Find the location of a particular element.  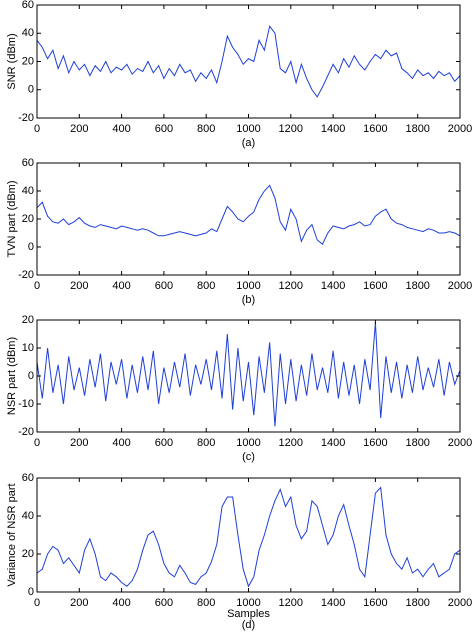

y-tick-label: -10 is located at coordinates (26, 404).